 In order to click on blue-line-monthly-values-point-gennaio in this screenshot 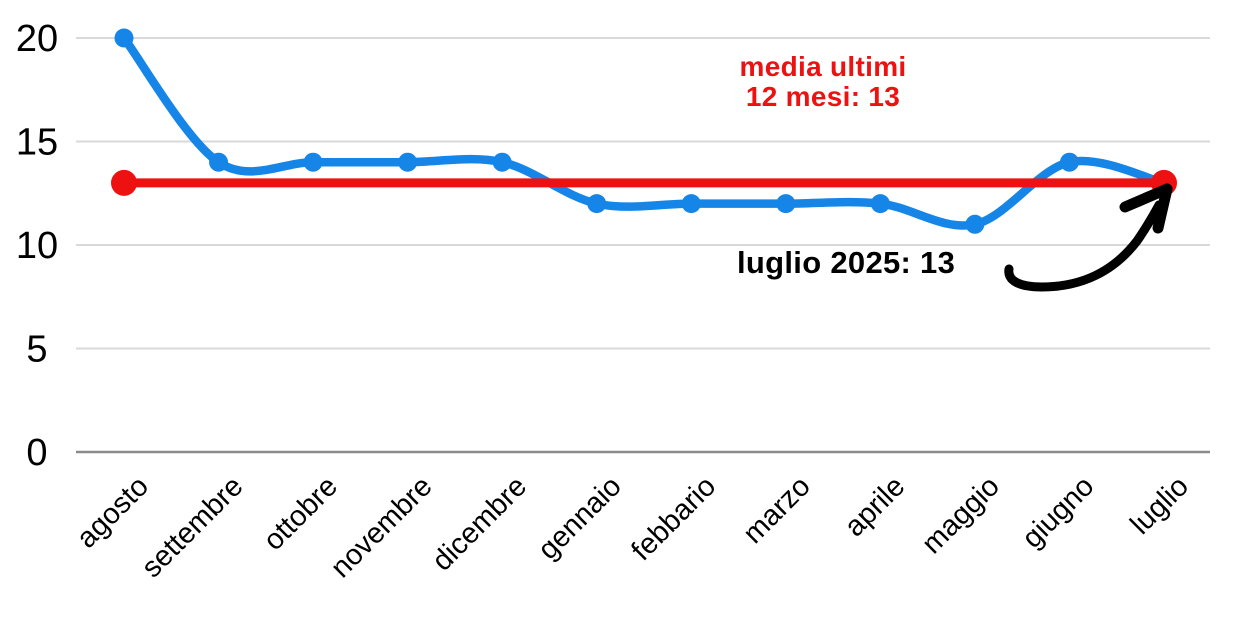, I will do `click(597, 204)`.